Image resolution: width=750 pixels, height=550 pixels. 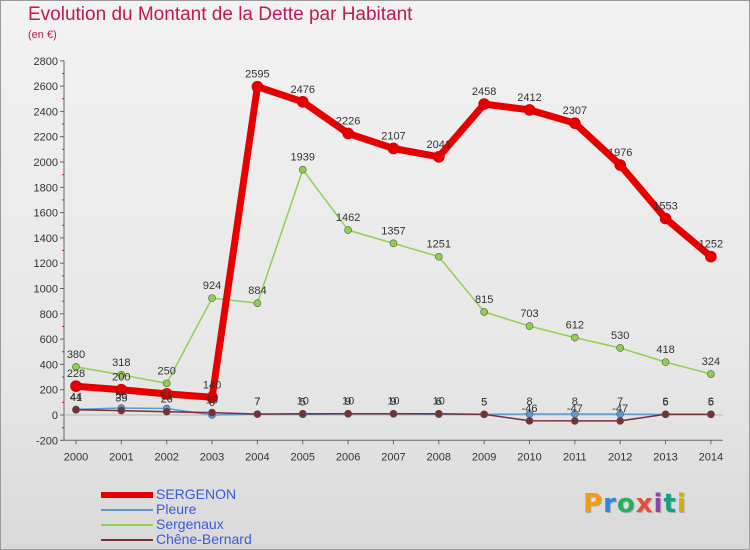 What do you see at coordinates (575, 111) in the screenshot?
I see `data-label: 2307` at bounding box center [575, 111].